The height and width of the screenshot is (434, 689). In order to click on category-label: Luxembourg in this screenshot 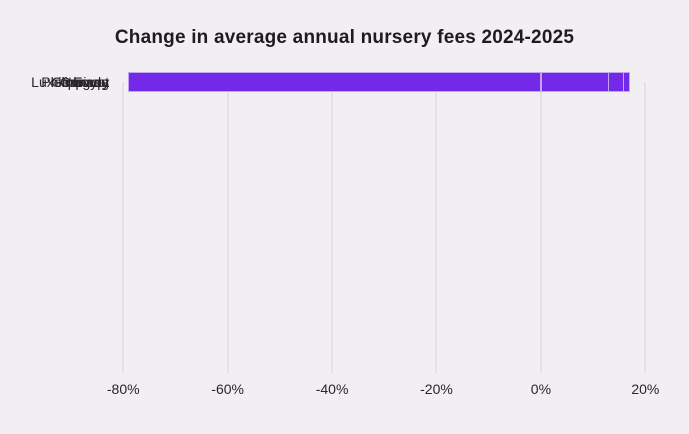, I will do `click(70, 82)`.